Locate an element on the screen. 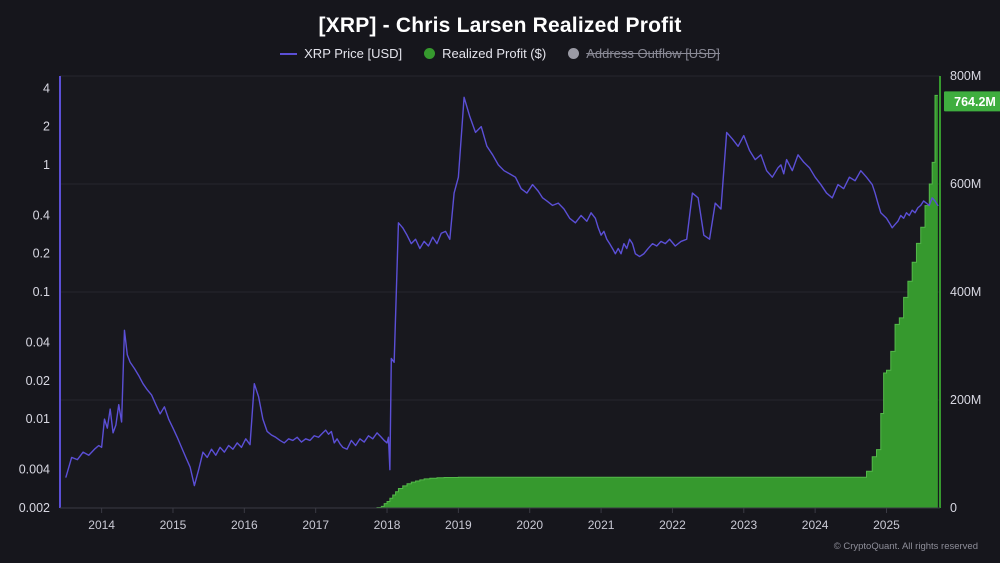 This screenshot has height=563, width=1000. x-axis-tick: 2018 is located at coordinates (387, 525).